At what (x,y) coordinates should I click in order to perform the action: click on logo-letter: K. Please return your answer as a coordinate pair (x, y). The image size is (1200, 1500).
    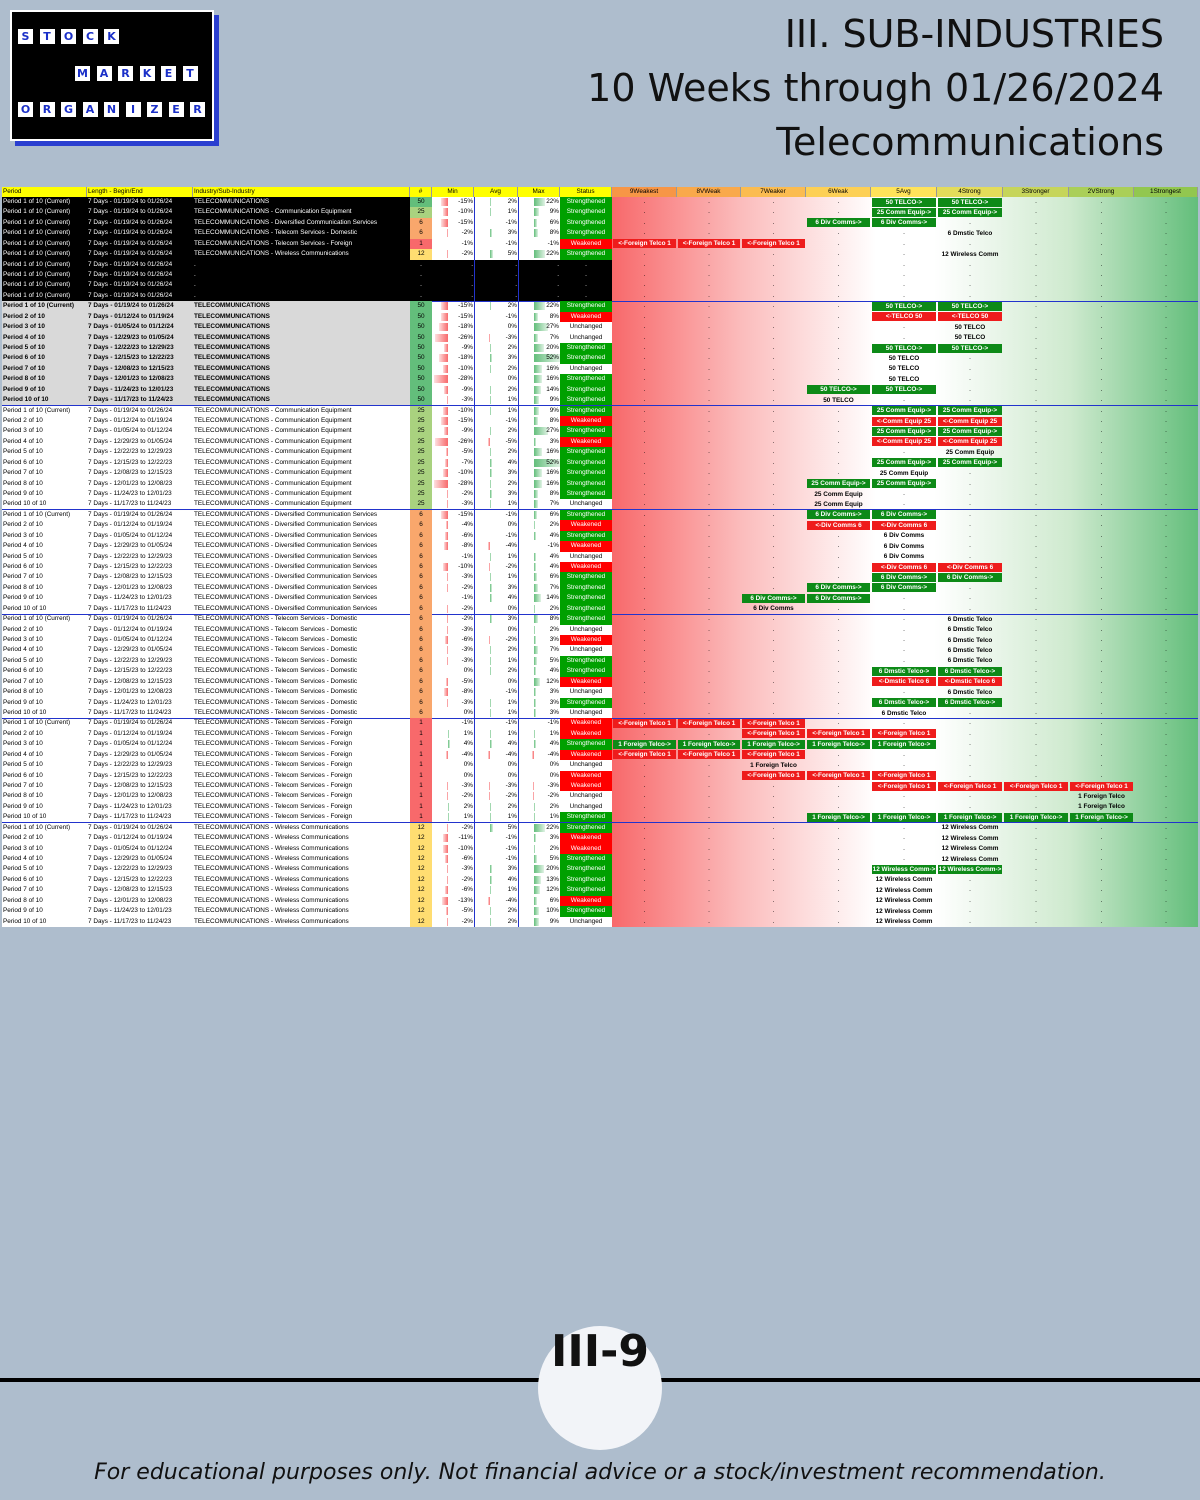
    Looking at the image, I should click on (147, 73).